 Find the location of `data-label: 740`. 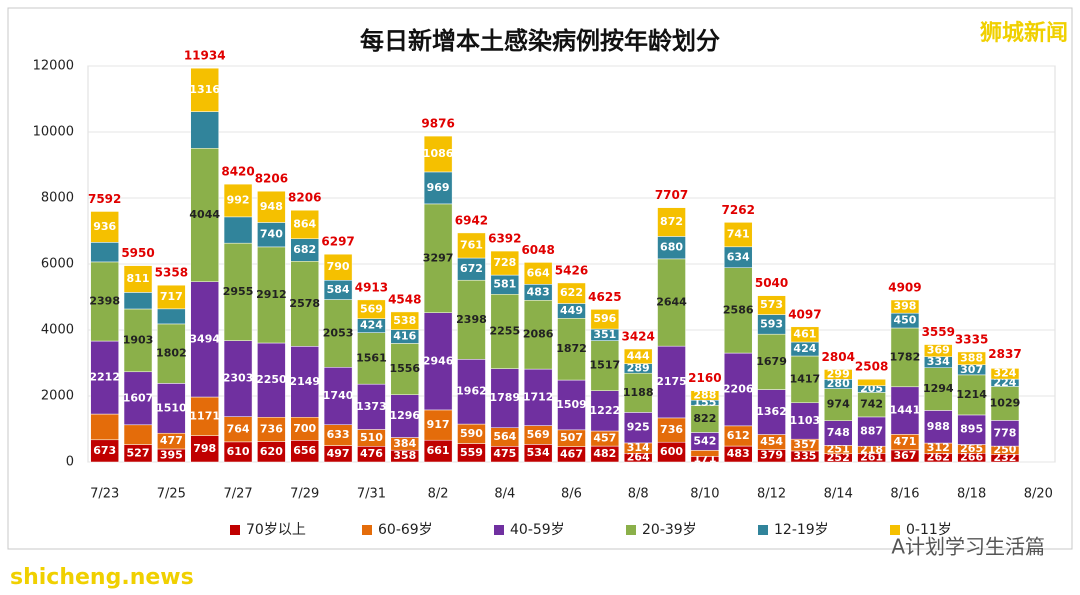

data-label: 740 is located at coordinates (271, 234).